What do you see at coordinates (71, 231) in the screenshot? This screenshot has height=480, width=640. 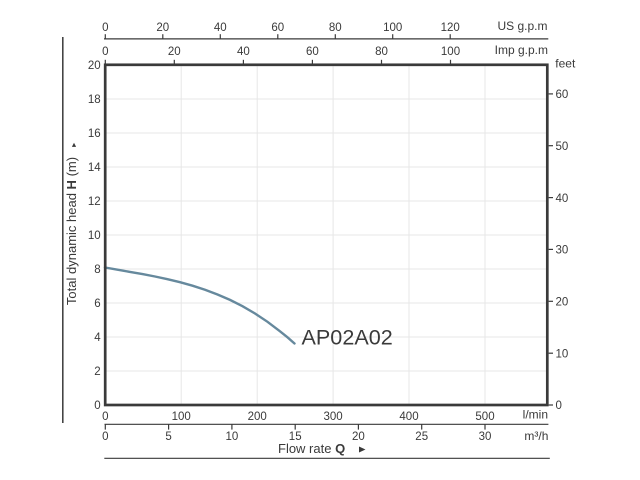 I see `svg-text: Total dynamic head H (m)` at bounding box center [71, 231].